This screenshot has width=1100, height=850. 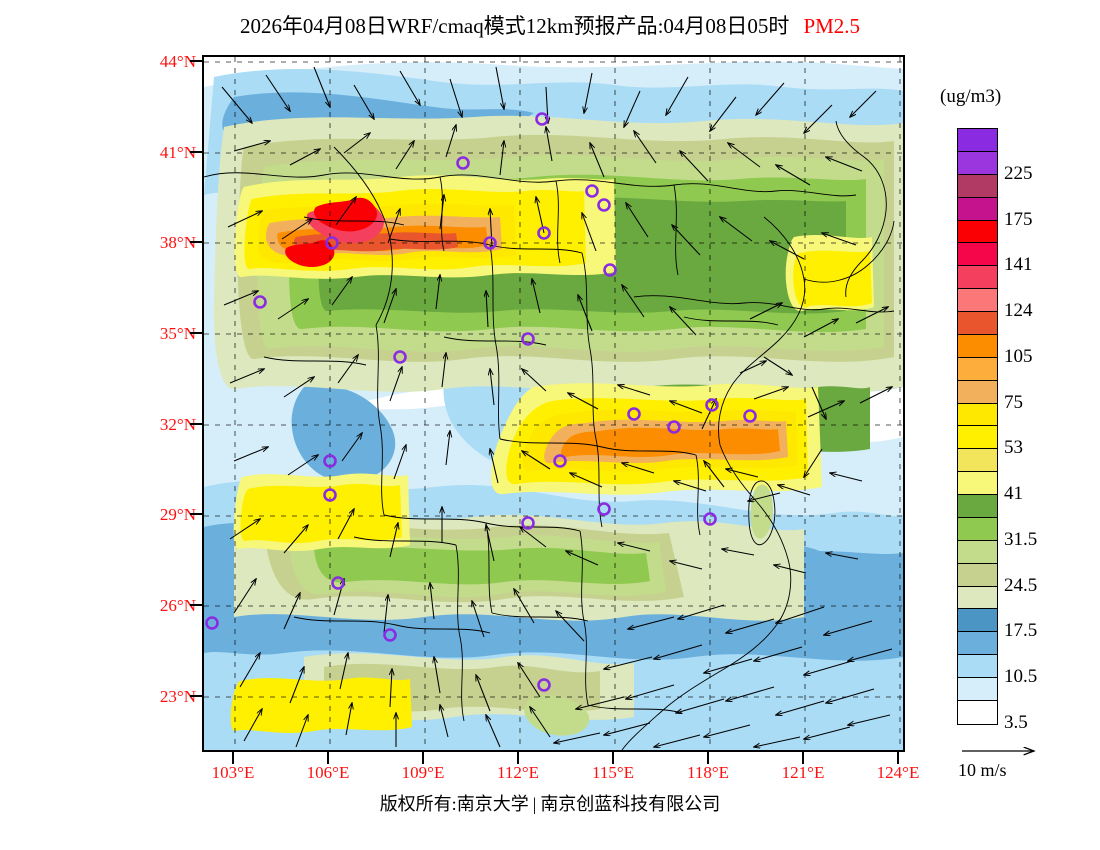 I want to click on copyright-footer: 版权所有:南京大学 | 南京创蓝科技有限公司, so click(x=550, y=803).